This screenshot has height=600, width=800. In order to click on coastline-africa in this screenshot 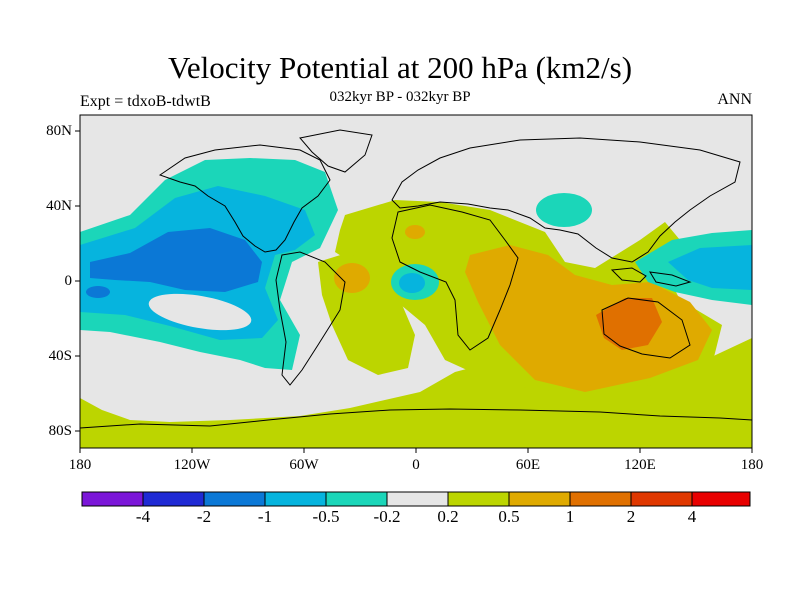, I will do `click(455, 277)`.